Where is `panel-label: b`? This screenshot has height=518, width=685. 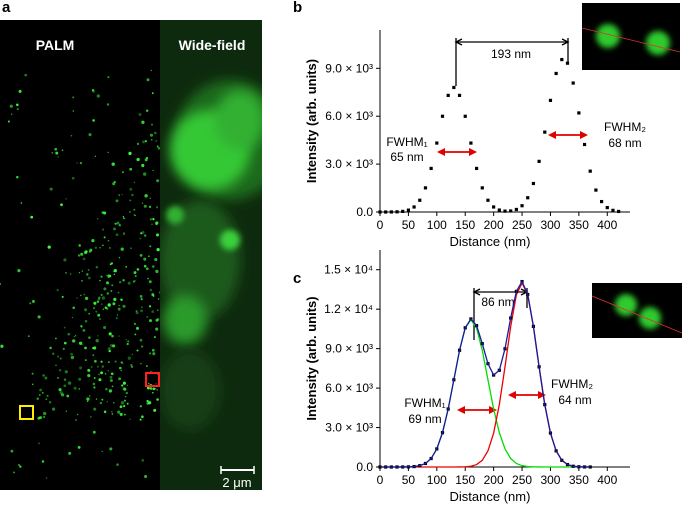
panel-label: b is located at coordinates (297, 8).